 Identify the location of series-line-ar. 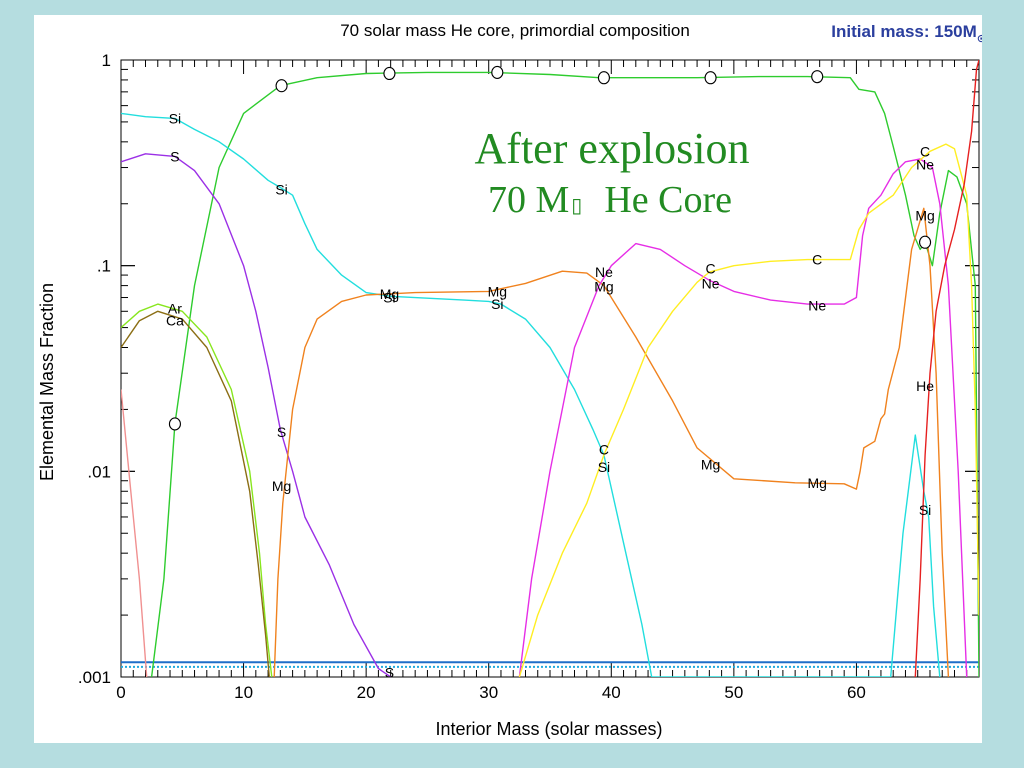
(197, 490).